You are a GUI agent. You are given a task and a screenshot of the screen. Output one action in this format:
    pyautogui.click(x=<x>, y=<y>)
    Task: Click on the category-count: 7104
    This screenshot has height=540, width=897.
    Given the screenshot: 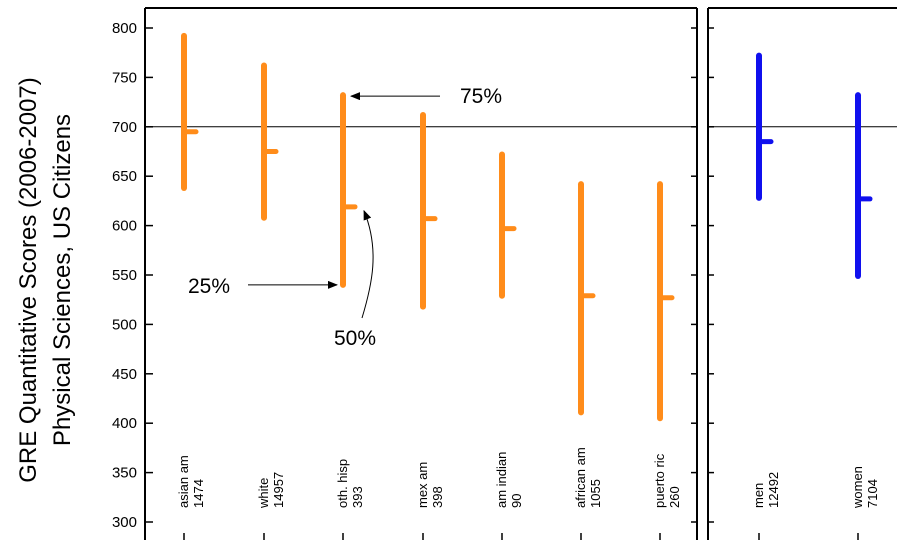 What is the action you would take?
    pyautogui.click(x=872, y=493)
    